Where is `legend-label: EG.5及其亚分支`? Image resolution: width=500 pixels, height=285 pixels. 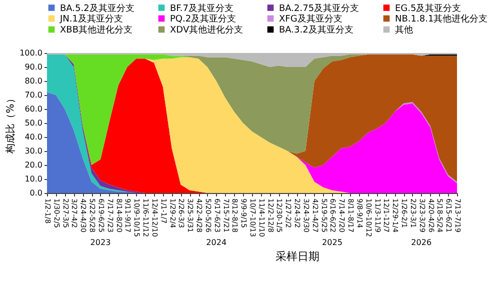
legend-label: EG.5及其亚分支 is located at coordinates (428, 8).